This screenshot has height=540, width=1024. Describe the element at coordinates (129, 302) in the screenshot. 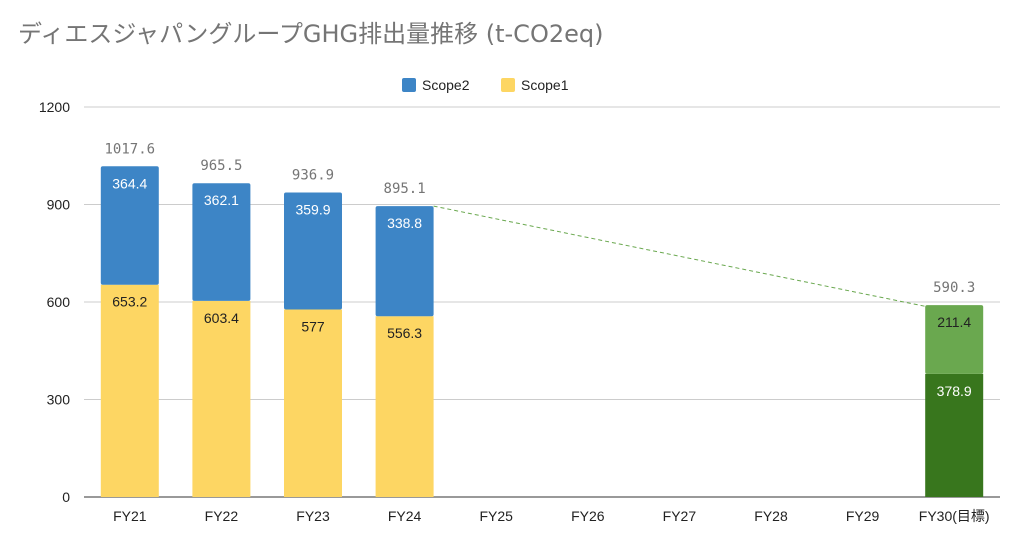

I see `data-label-scope1: 653.2` at that location.